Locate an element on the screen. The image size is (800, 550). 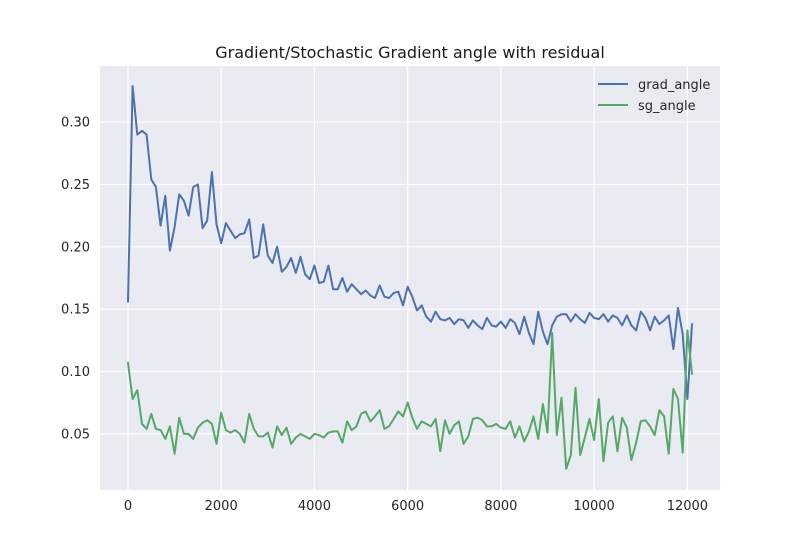
x-tick-label: 12000 is located at coordinates (687, 506).